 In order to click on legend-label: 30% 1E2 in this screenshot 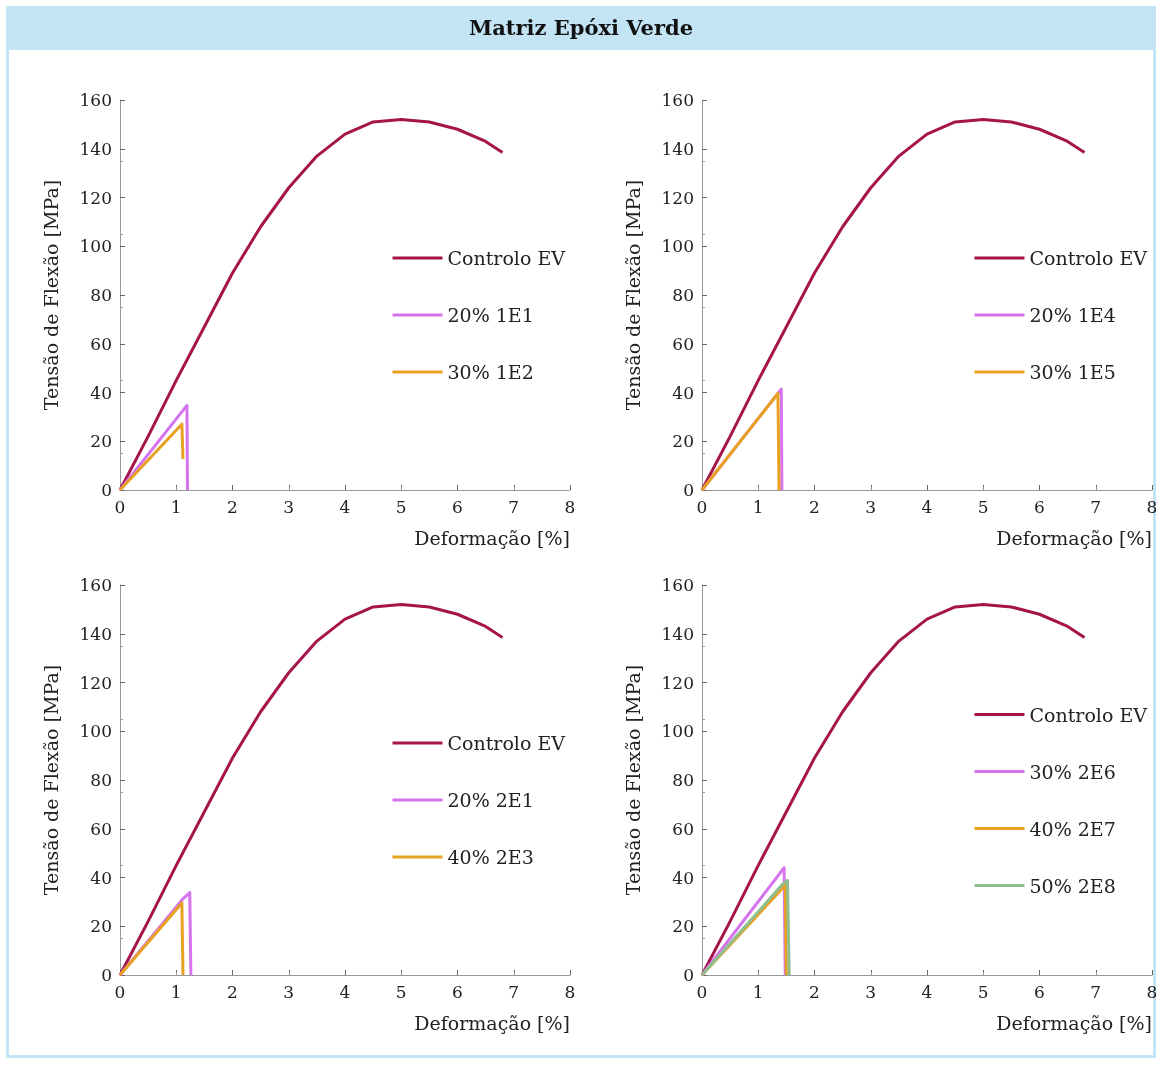, I will do `click(490, 372)`.